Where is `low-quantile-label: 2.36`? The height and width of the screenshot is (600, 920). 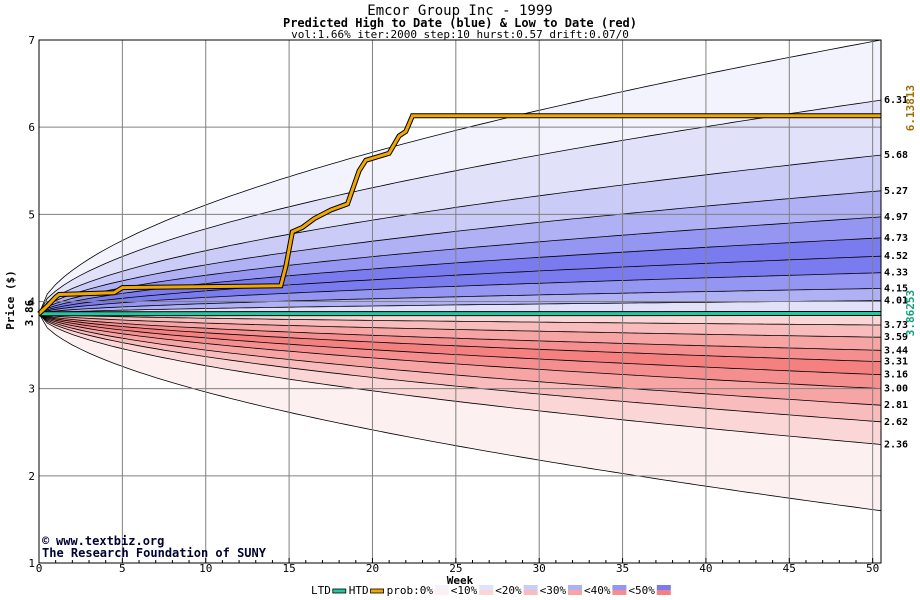 low-quantile-label: 2.36 is located at coordinates (896, 445).